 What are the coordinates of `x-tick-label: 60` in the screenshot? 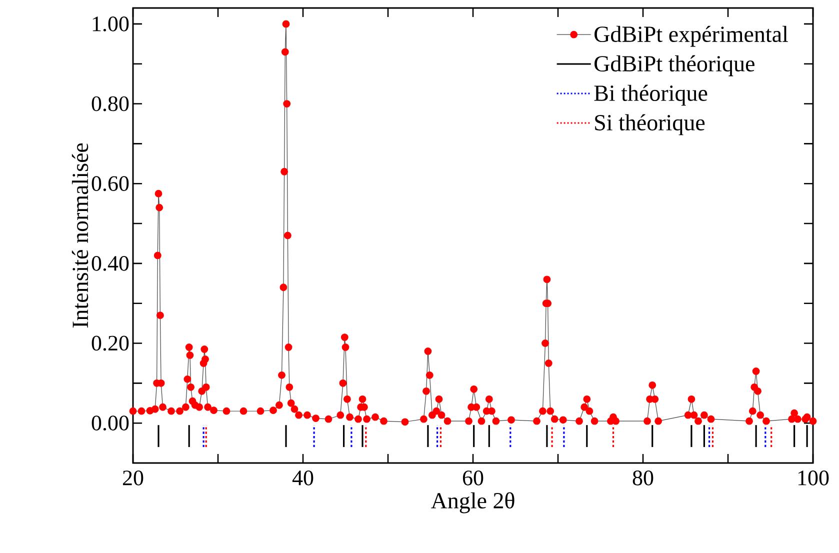 It's located at (473, 478).